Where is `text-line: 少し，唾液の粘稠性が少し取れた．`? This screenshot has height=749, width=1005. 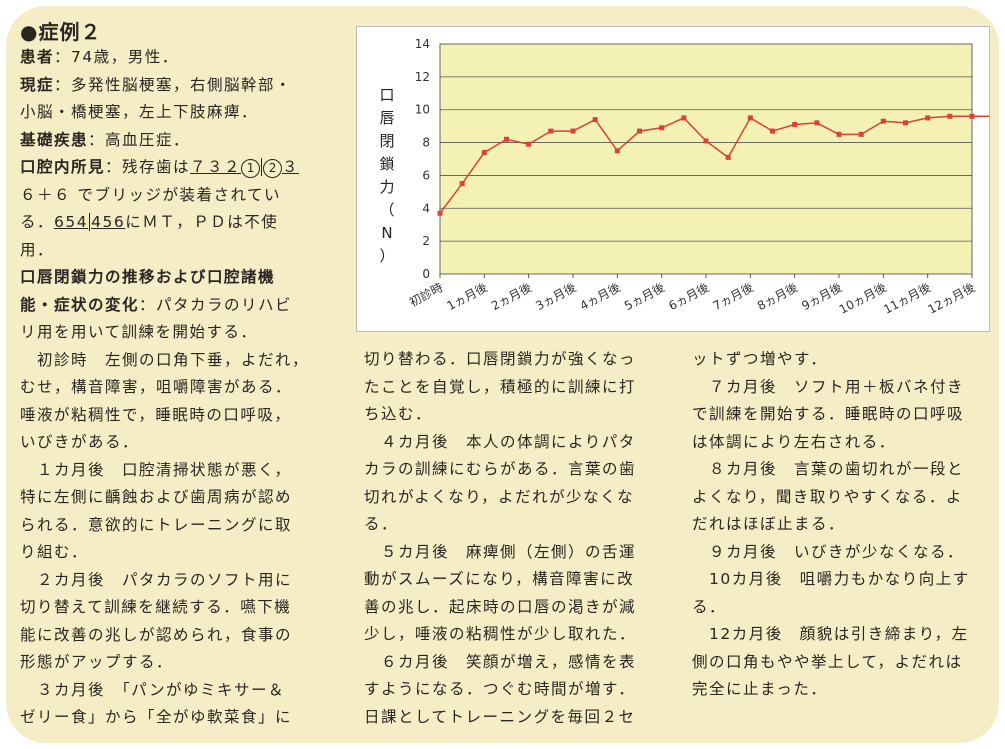 text-line: 少し，唾液の粘稠性が少し取れた． is located at coordinates (500, 634).